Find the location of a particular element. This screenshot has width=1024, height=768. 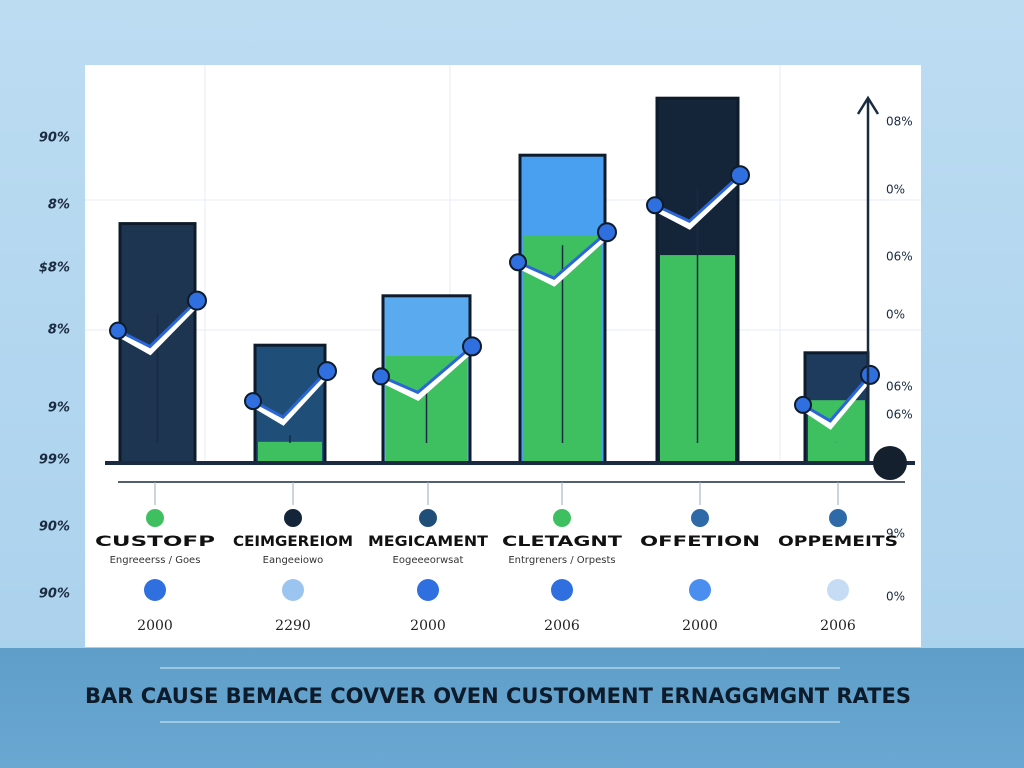

axis-arrow-head is located at coordinates (868, 105).